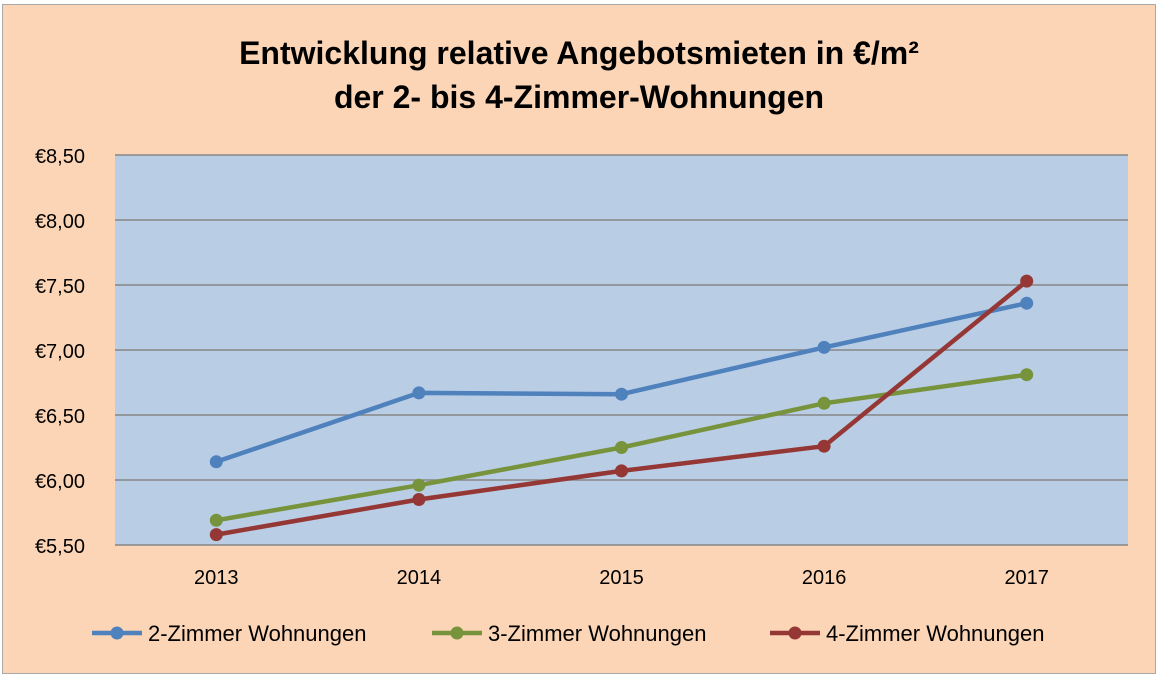 This screenshot has width=1162, height=680. I want to click on x-tick-label: 2015, so click(621, 578).